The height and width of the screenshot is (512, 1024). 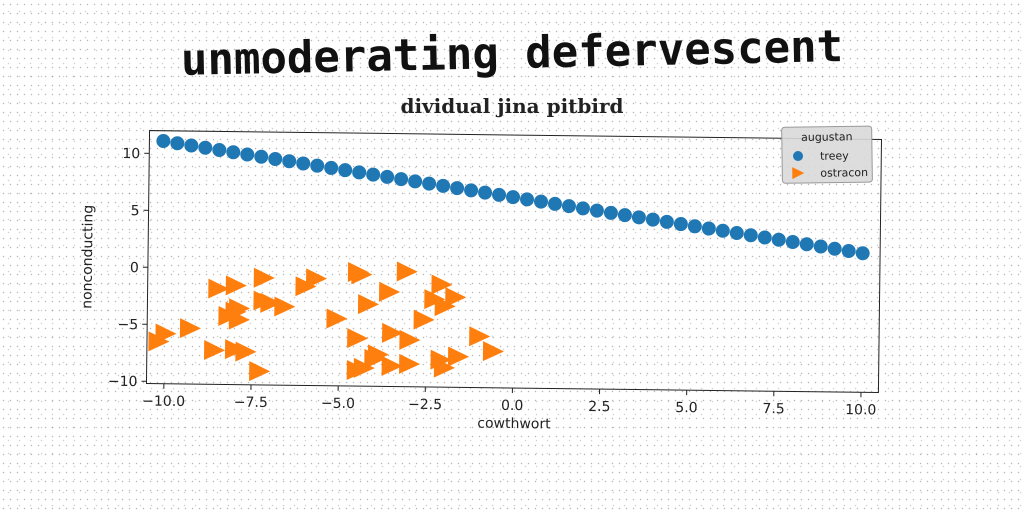 I want to click on legend-label-treey: treey, so click(x=834, y=155).